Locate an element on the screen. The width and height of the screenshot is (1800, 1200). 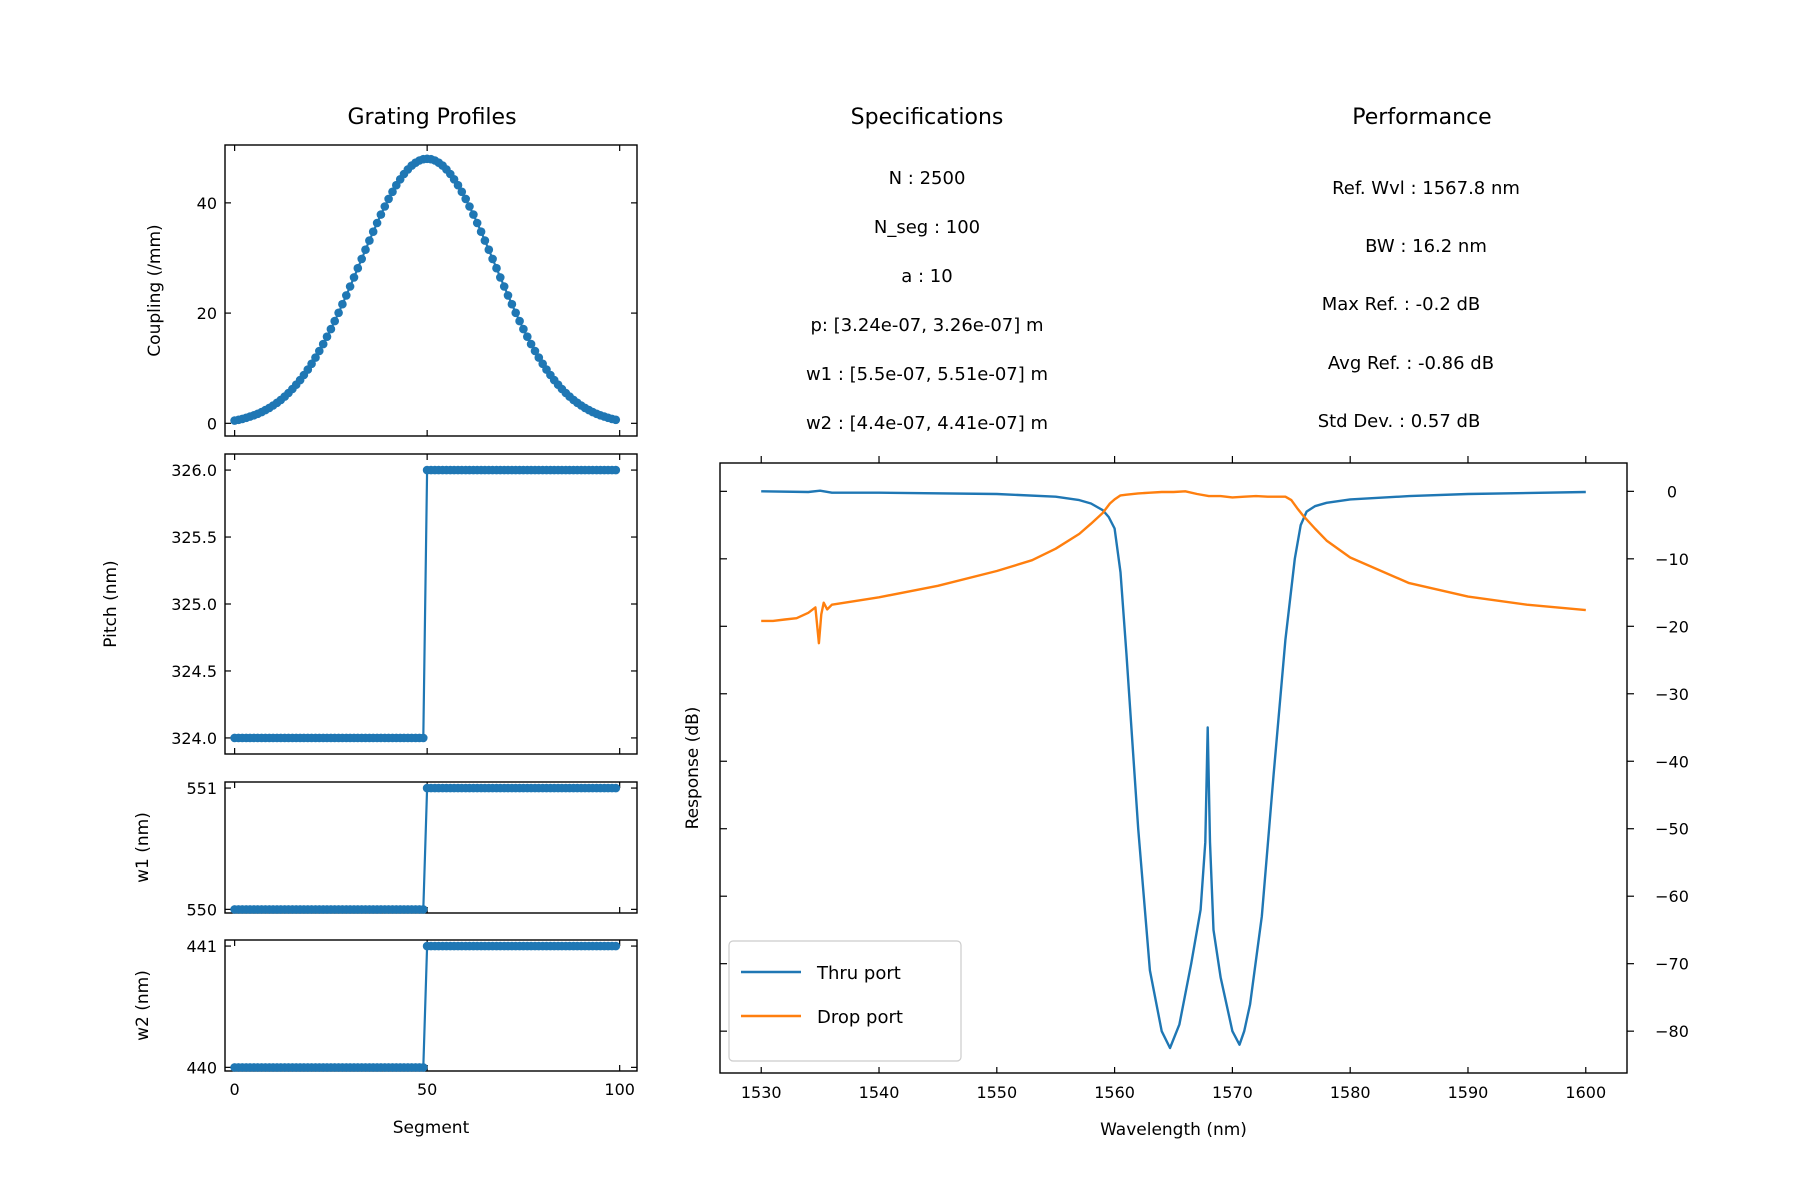
perf-avg-reflection: Avg Ref. : -0.86 dB is located at coordinates (1411, 363).